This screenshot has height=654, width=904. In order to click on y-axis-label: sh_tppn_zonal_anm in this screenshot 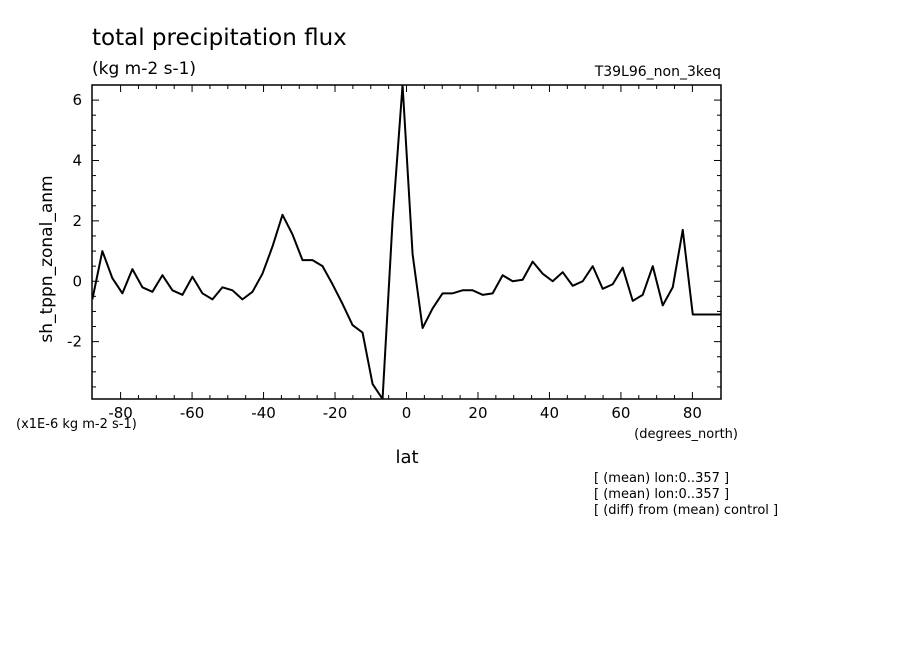, I will do `click(47, 258)`.